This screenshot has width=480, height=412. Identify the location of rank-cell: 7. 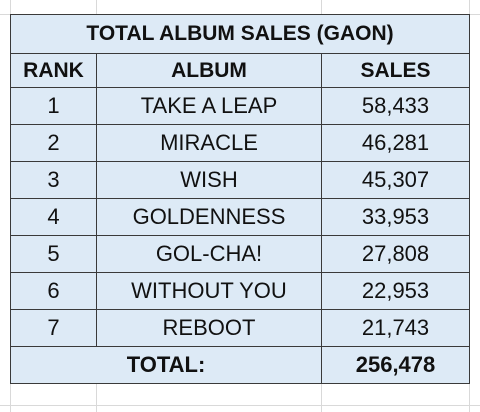
(53, 328).